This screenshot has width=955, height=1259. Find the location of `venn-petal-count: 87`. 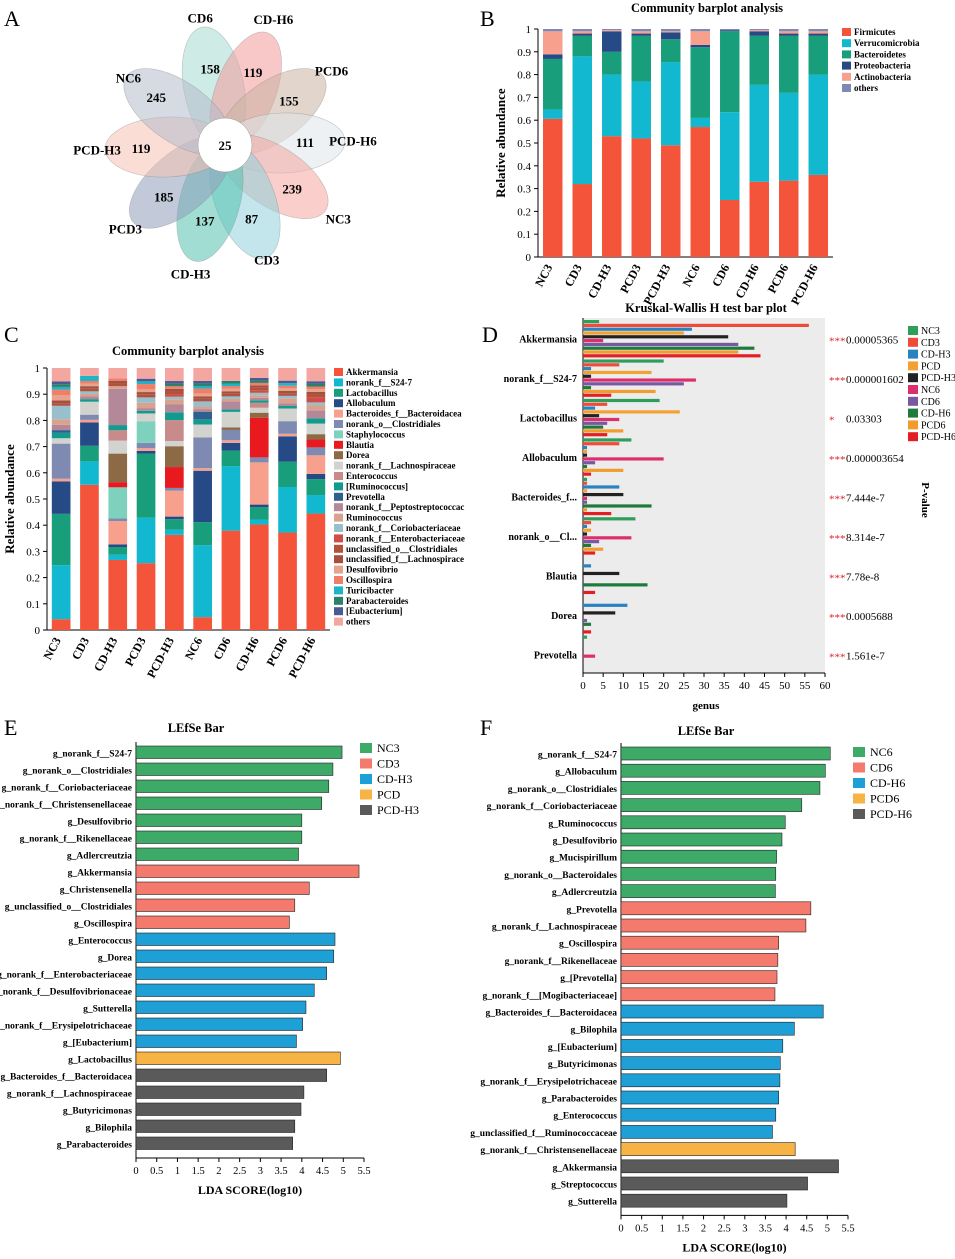

venn-petal-count: 87 is located at coordinates (252, 218).